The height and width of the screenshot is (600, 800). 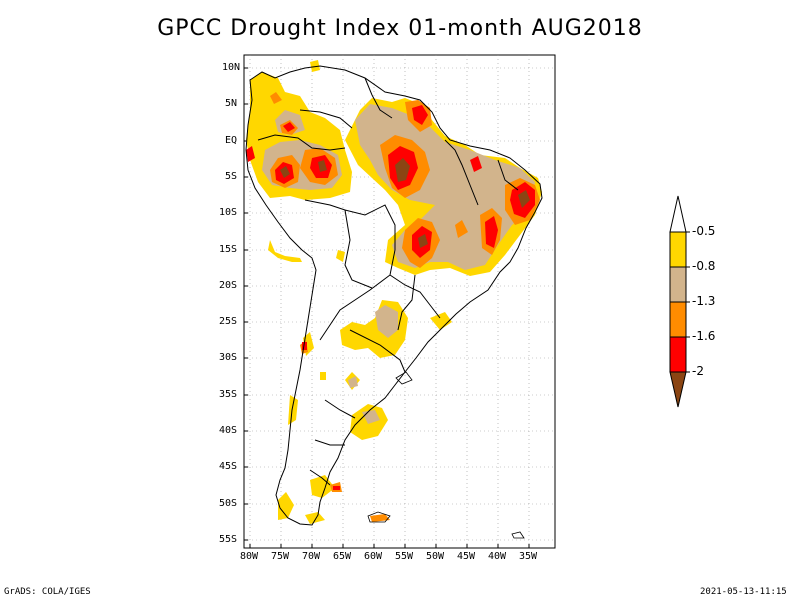 What do you see at coordinates (405, 203) in the screenshot?
I see `drought-brown` at bounding box center [405, 203].